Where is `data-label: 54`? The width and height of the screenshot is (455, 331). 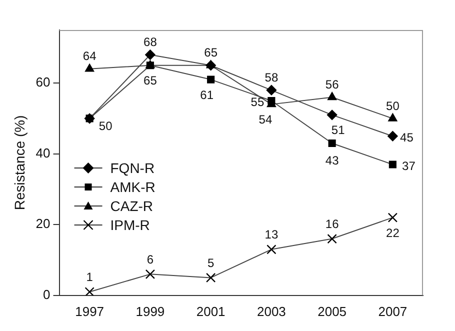 data-label: 54 is located at coordinates (265, 119).